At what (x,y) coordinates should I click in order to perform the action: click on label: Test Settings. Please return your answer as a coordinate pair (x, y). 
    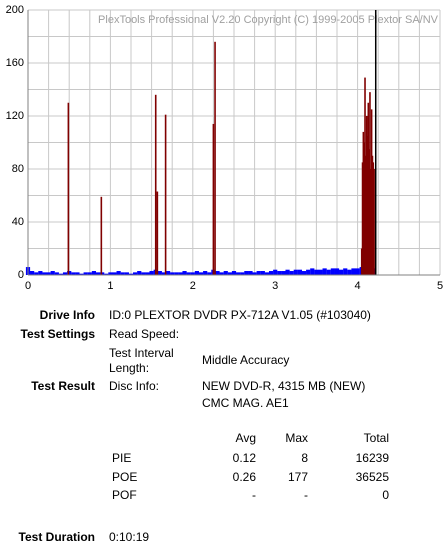
    Looking at the image, I should click on (57, 334).